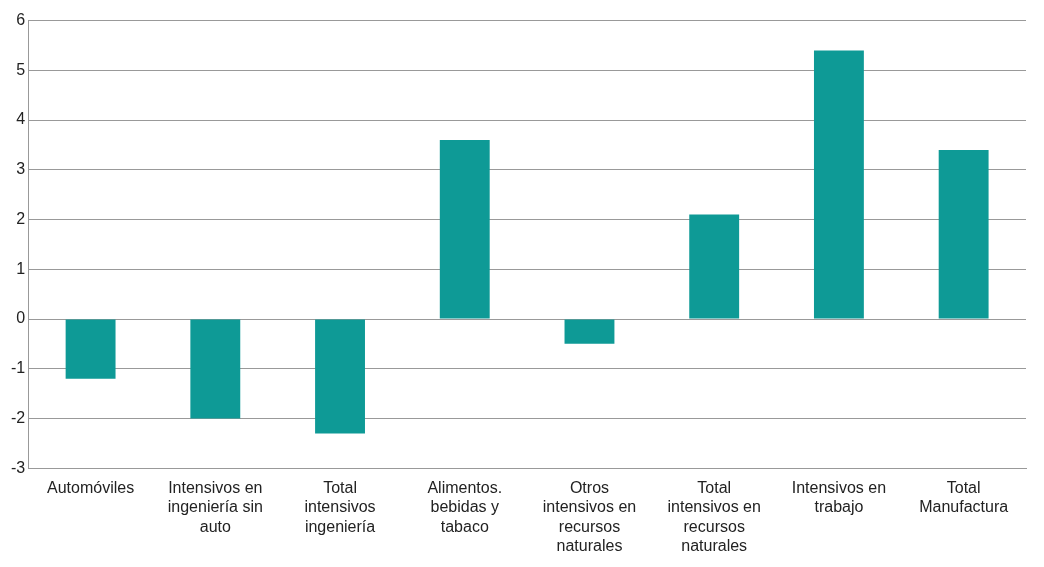 The height and width of the screenshot is (567, 1044). What do you see at coordinates (21, 20) in the screenshot?
I see `y-tick-label: 6` at bounding box center [21, 20].